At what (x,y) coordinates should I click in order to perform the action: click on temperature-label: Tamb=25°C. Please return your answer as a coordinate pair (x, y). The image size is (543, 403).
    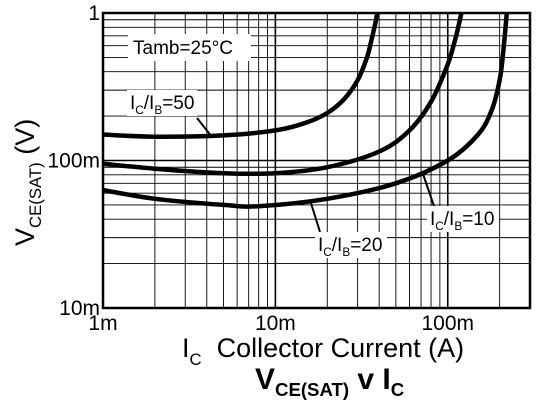
    Looking at the image, I should click on (183, 48).